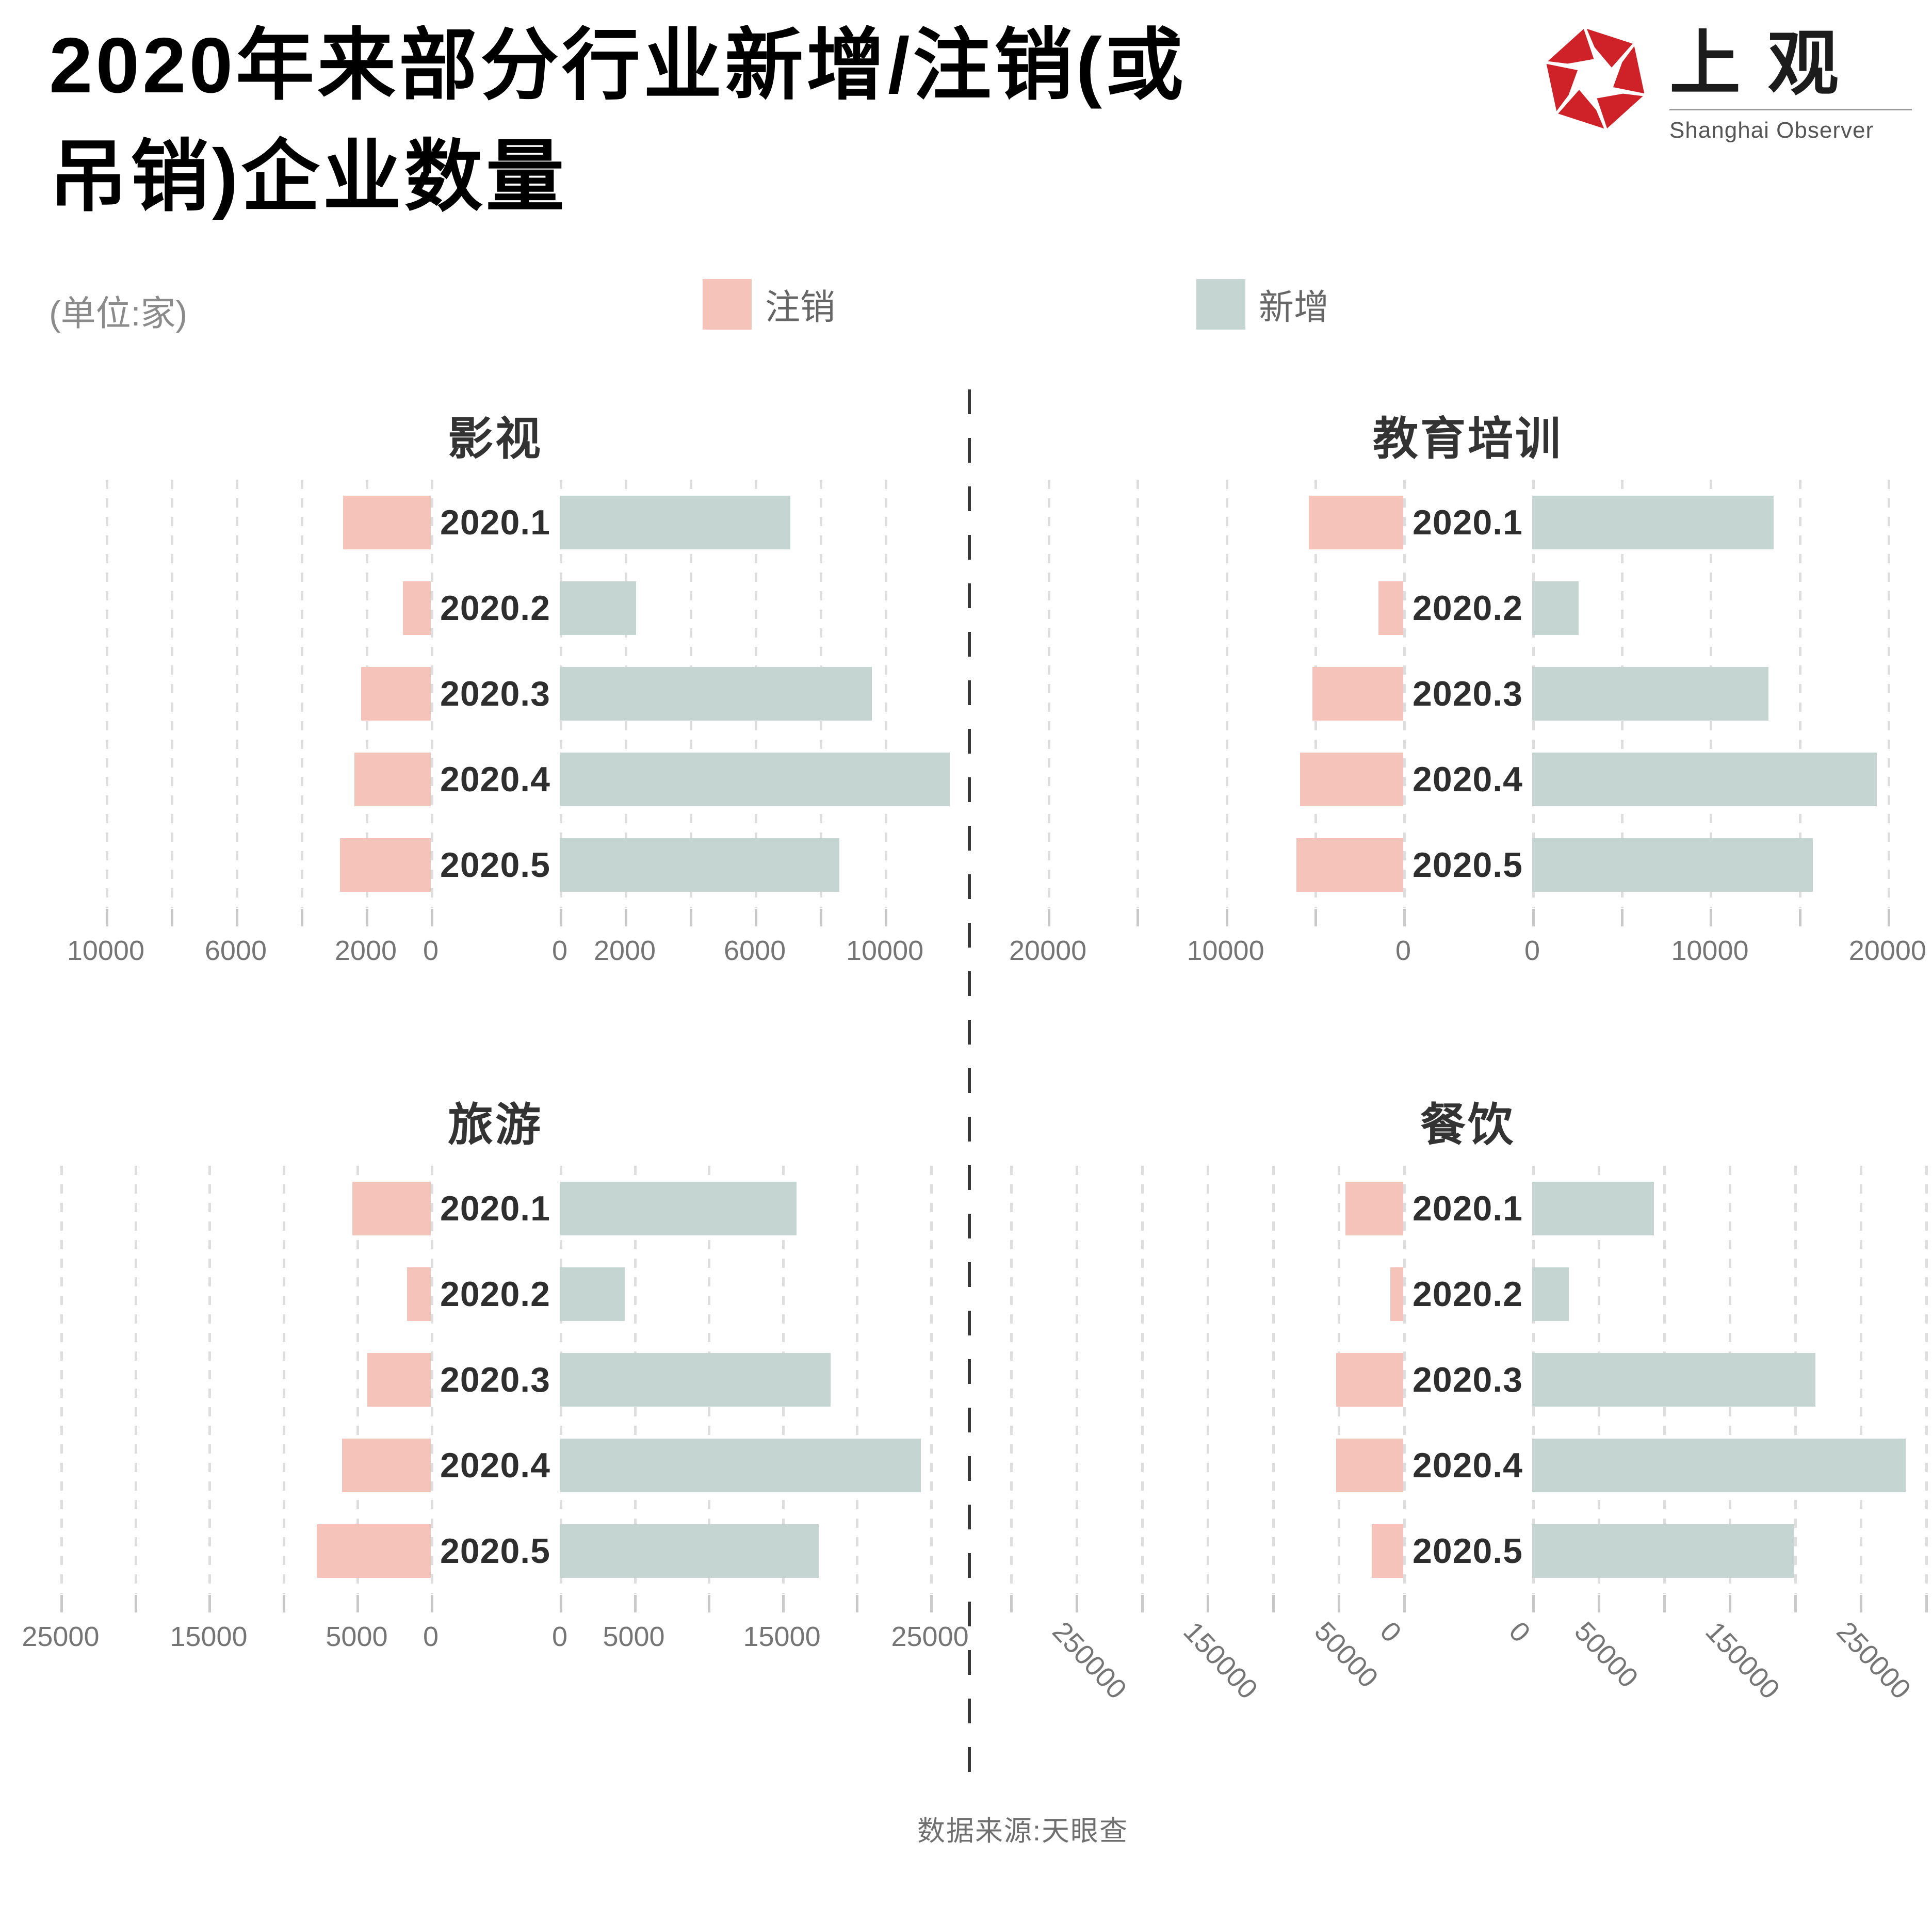  I want to click on panel-title-education-training: 教育培训, so click(1467, 439).